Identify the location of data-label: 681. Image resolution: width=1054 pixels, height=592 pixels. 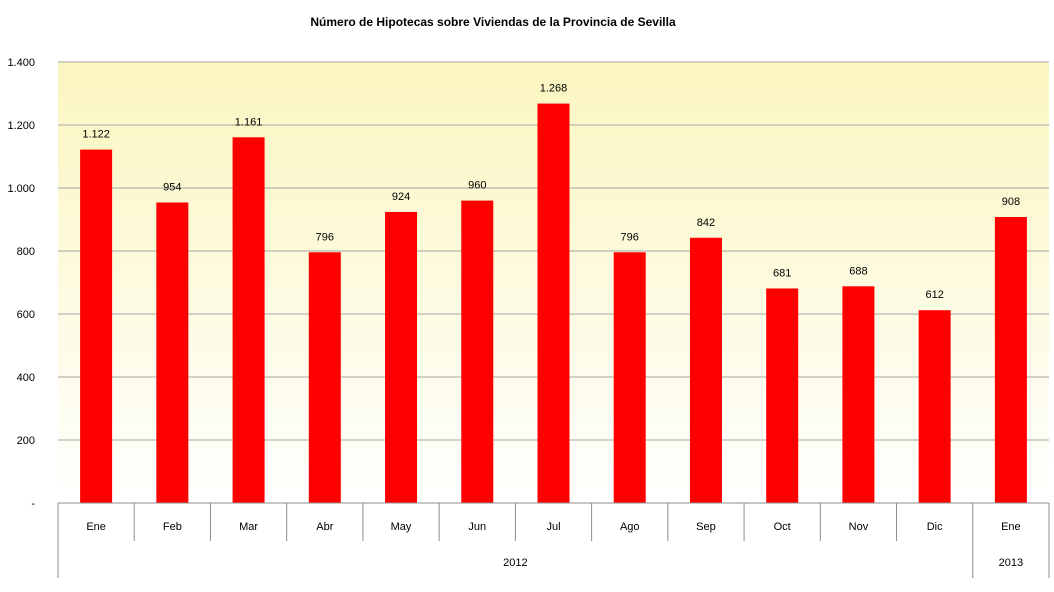
(782, 273).